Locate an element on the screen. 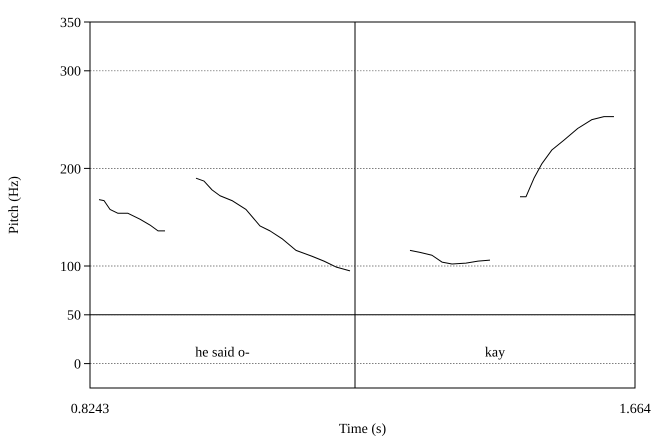 This screenshot has width=659, height=437. x-tick-label: 0.8243 is located at coordinates (90, 409).